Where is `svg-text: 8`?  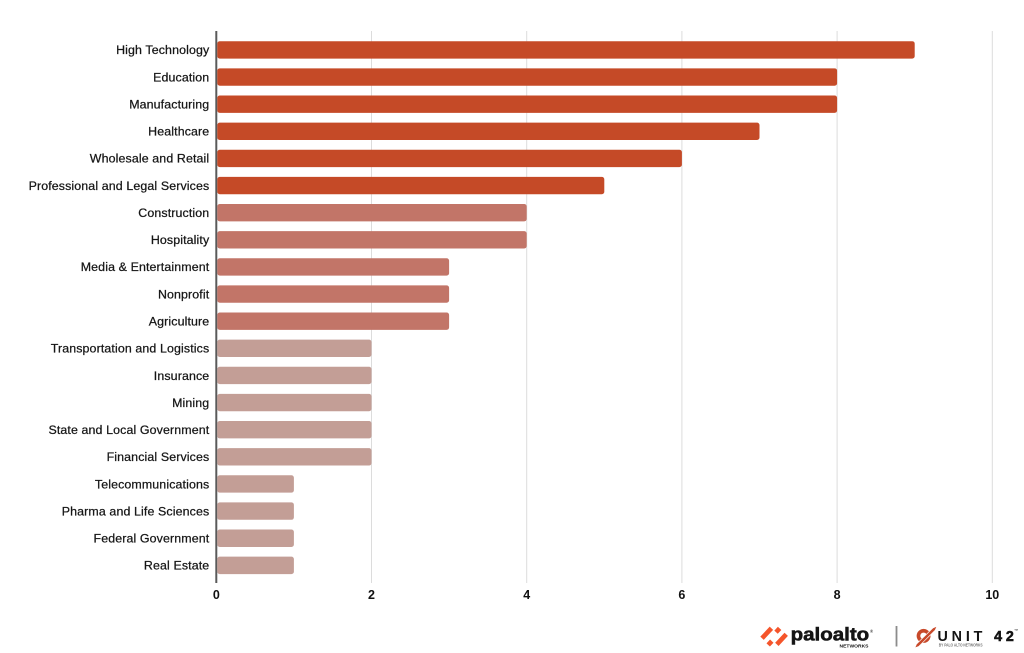 svg-text: 8 is located at coordinates (837, 595).